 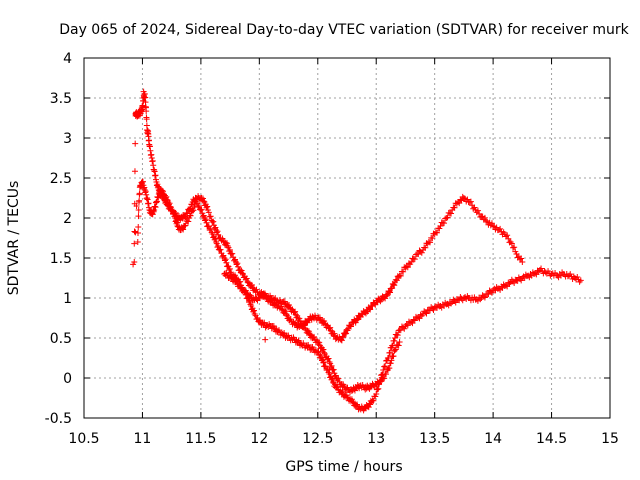 I want to click on x-tick-label: 14, so click(x=493, y=439).